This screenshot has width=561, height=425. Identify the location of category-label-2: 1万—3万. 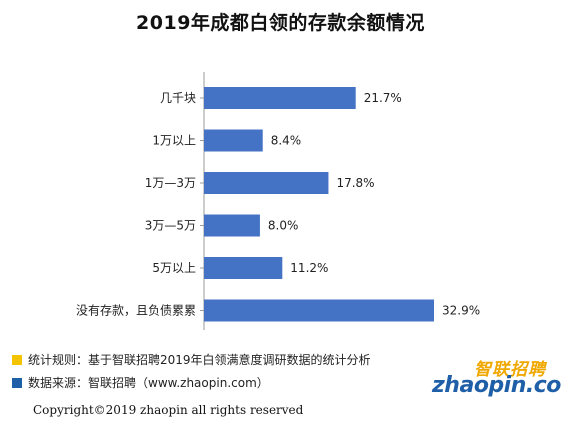
(170, 183).